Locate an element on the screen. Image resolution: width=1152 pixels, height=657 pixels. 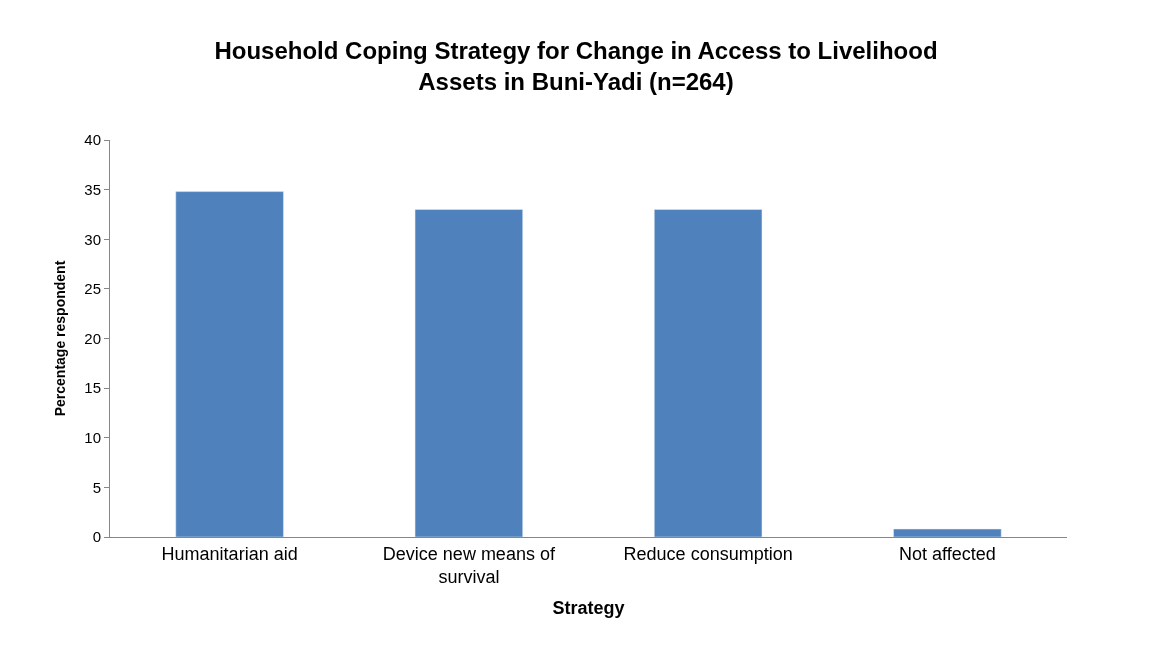
y-tick-label: 30 is located at coordinates (92, 239).